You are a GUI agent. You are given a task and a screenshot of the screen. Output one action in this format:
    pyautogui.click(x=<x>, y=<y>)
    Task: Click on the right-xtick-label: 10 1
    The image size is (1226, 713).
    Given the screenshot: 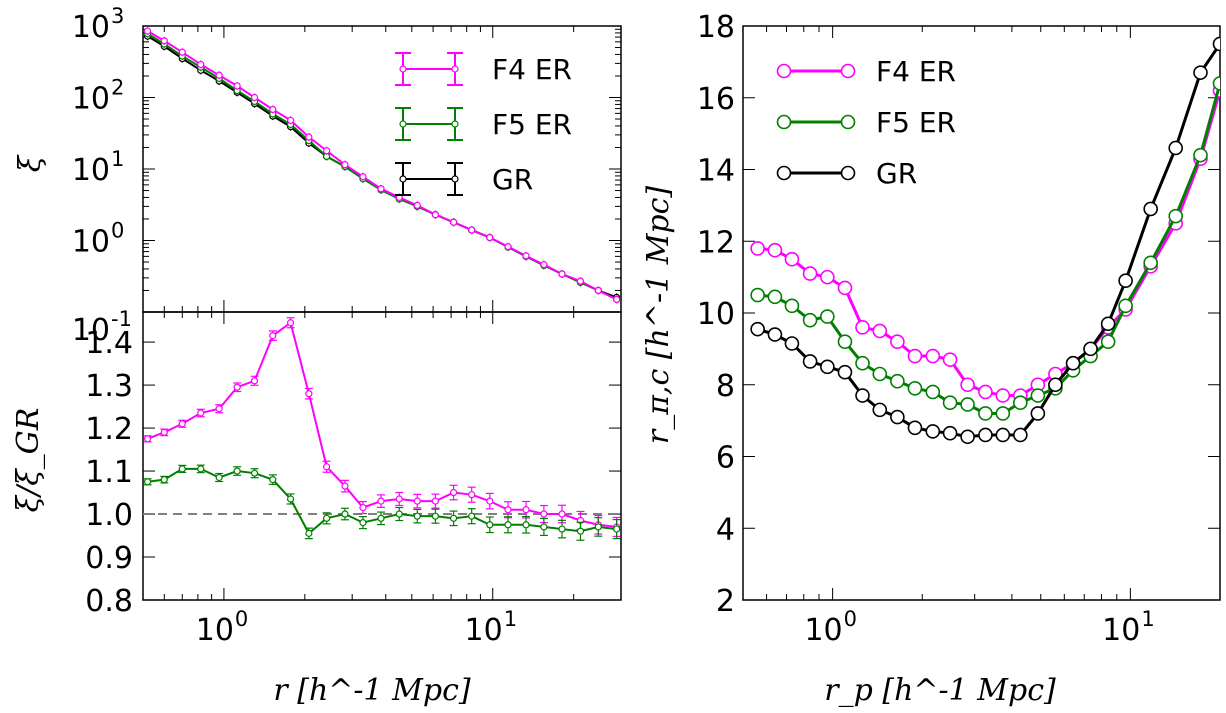 What is the action you would take?
    pyautogui.click(x=1128, y=627)
    